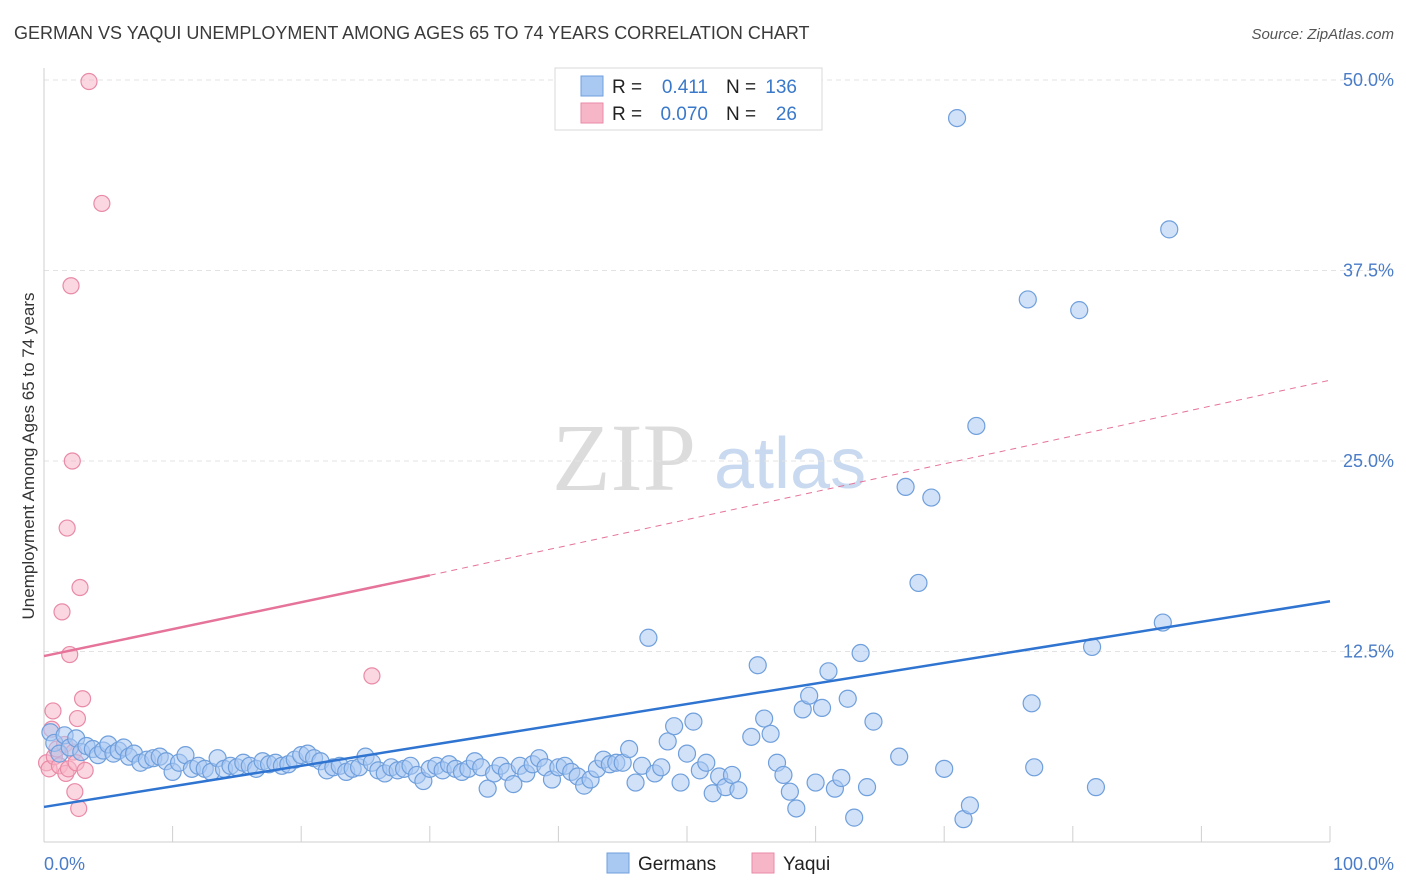 Image resolution: width=1406 pixels, height=892 pixels. What do you see at coordinates (684, 114) in the screenshot?
I see `legend-r-value-yaqui: 0.070` at bounding box center [684, 114].